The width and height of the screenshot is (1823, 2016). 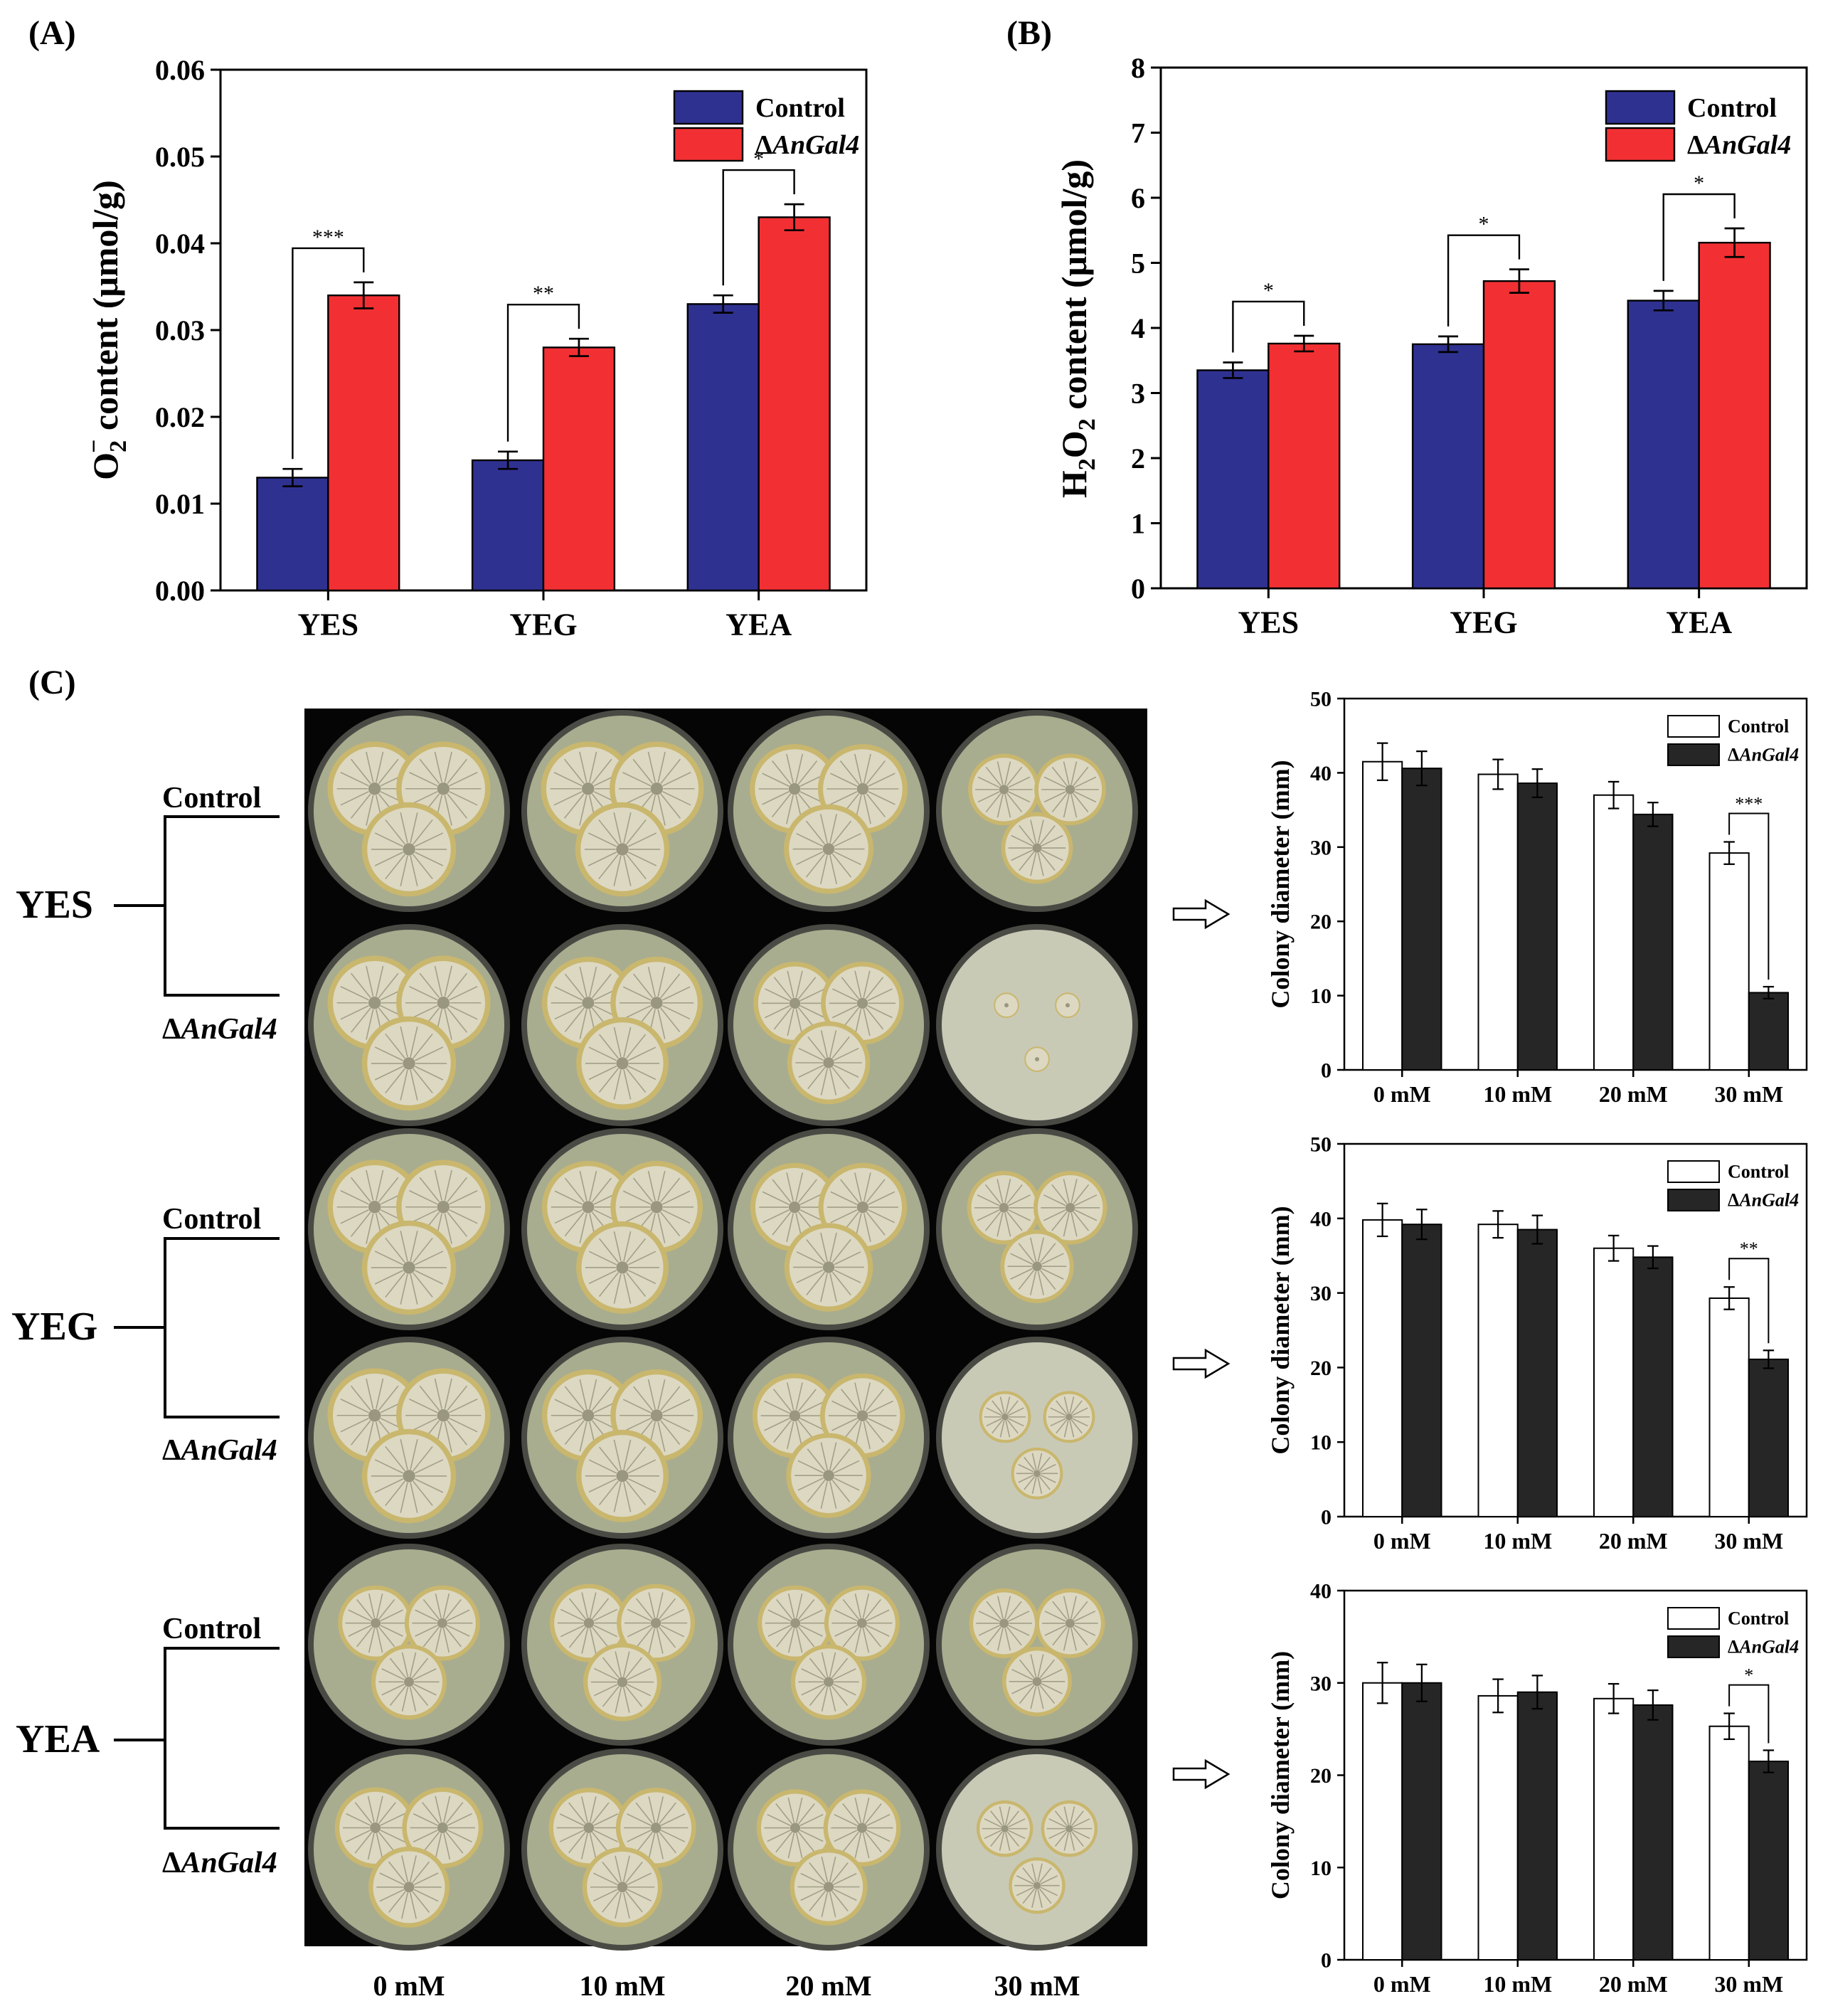 What do you see at coordinates (52, 33) in the screenshot?
I see `panel-a-label: (A)` at bounding box center [52, 33].